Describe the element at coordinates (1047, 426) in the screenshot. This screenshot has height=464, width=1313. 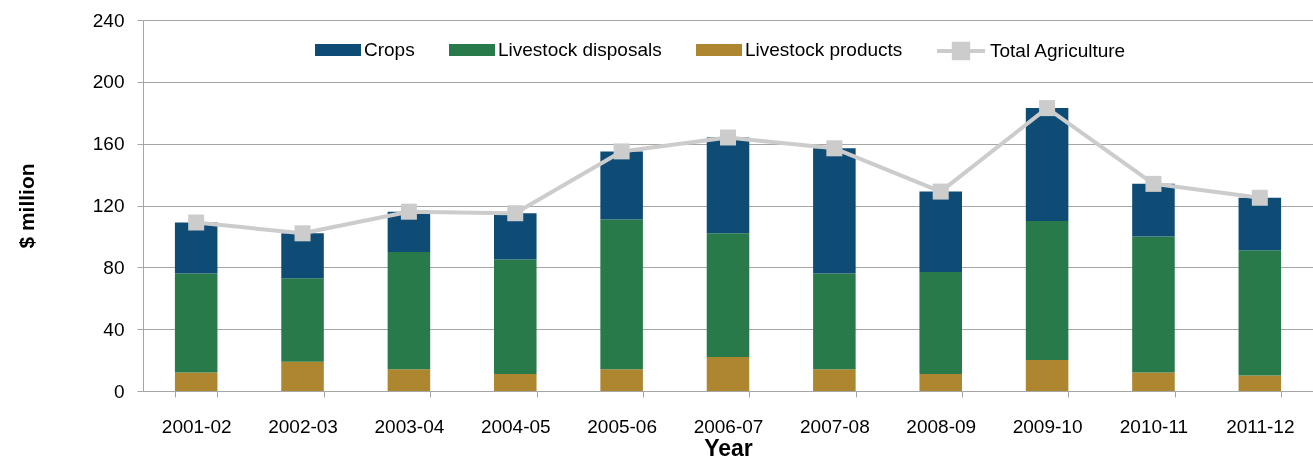
I see `x-tick-label: 2009-10` at that location.